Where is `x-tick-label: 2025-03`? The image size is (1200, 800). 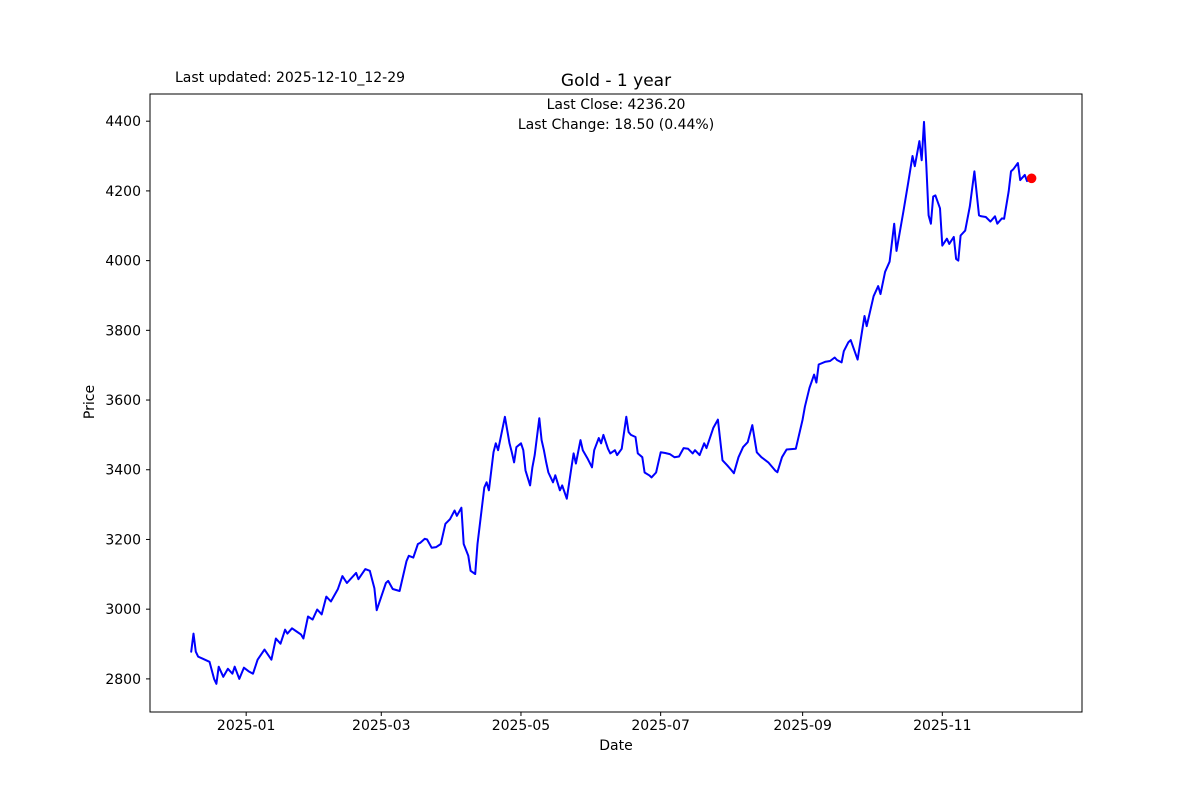 x-tick-label: 2025-03 is located at coordinates (381, 726).